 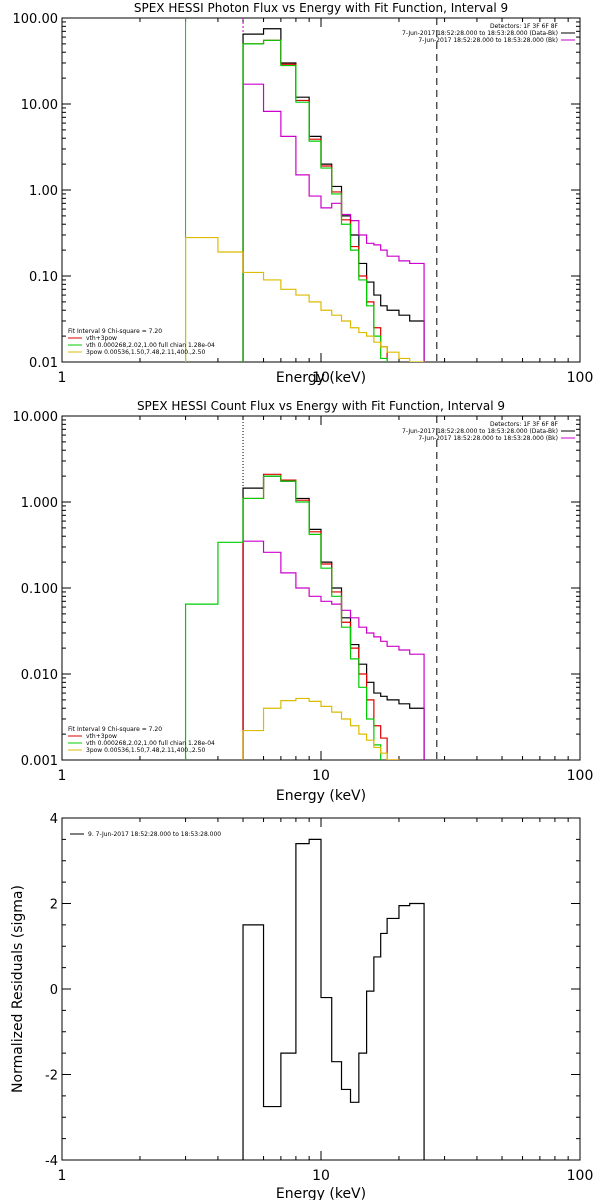 I want to click on y-tick-label: 1.00, so click(x=43, y=191).